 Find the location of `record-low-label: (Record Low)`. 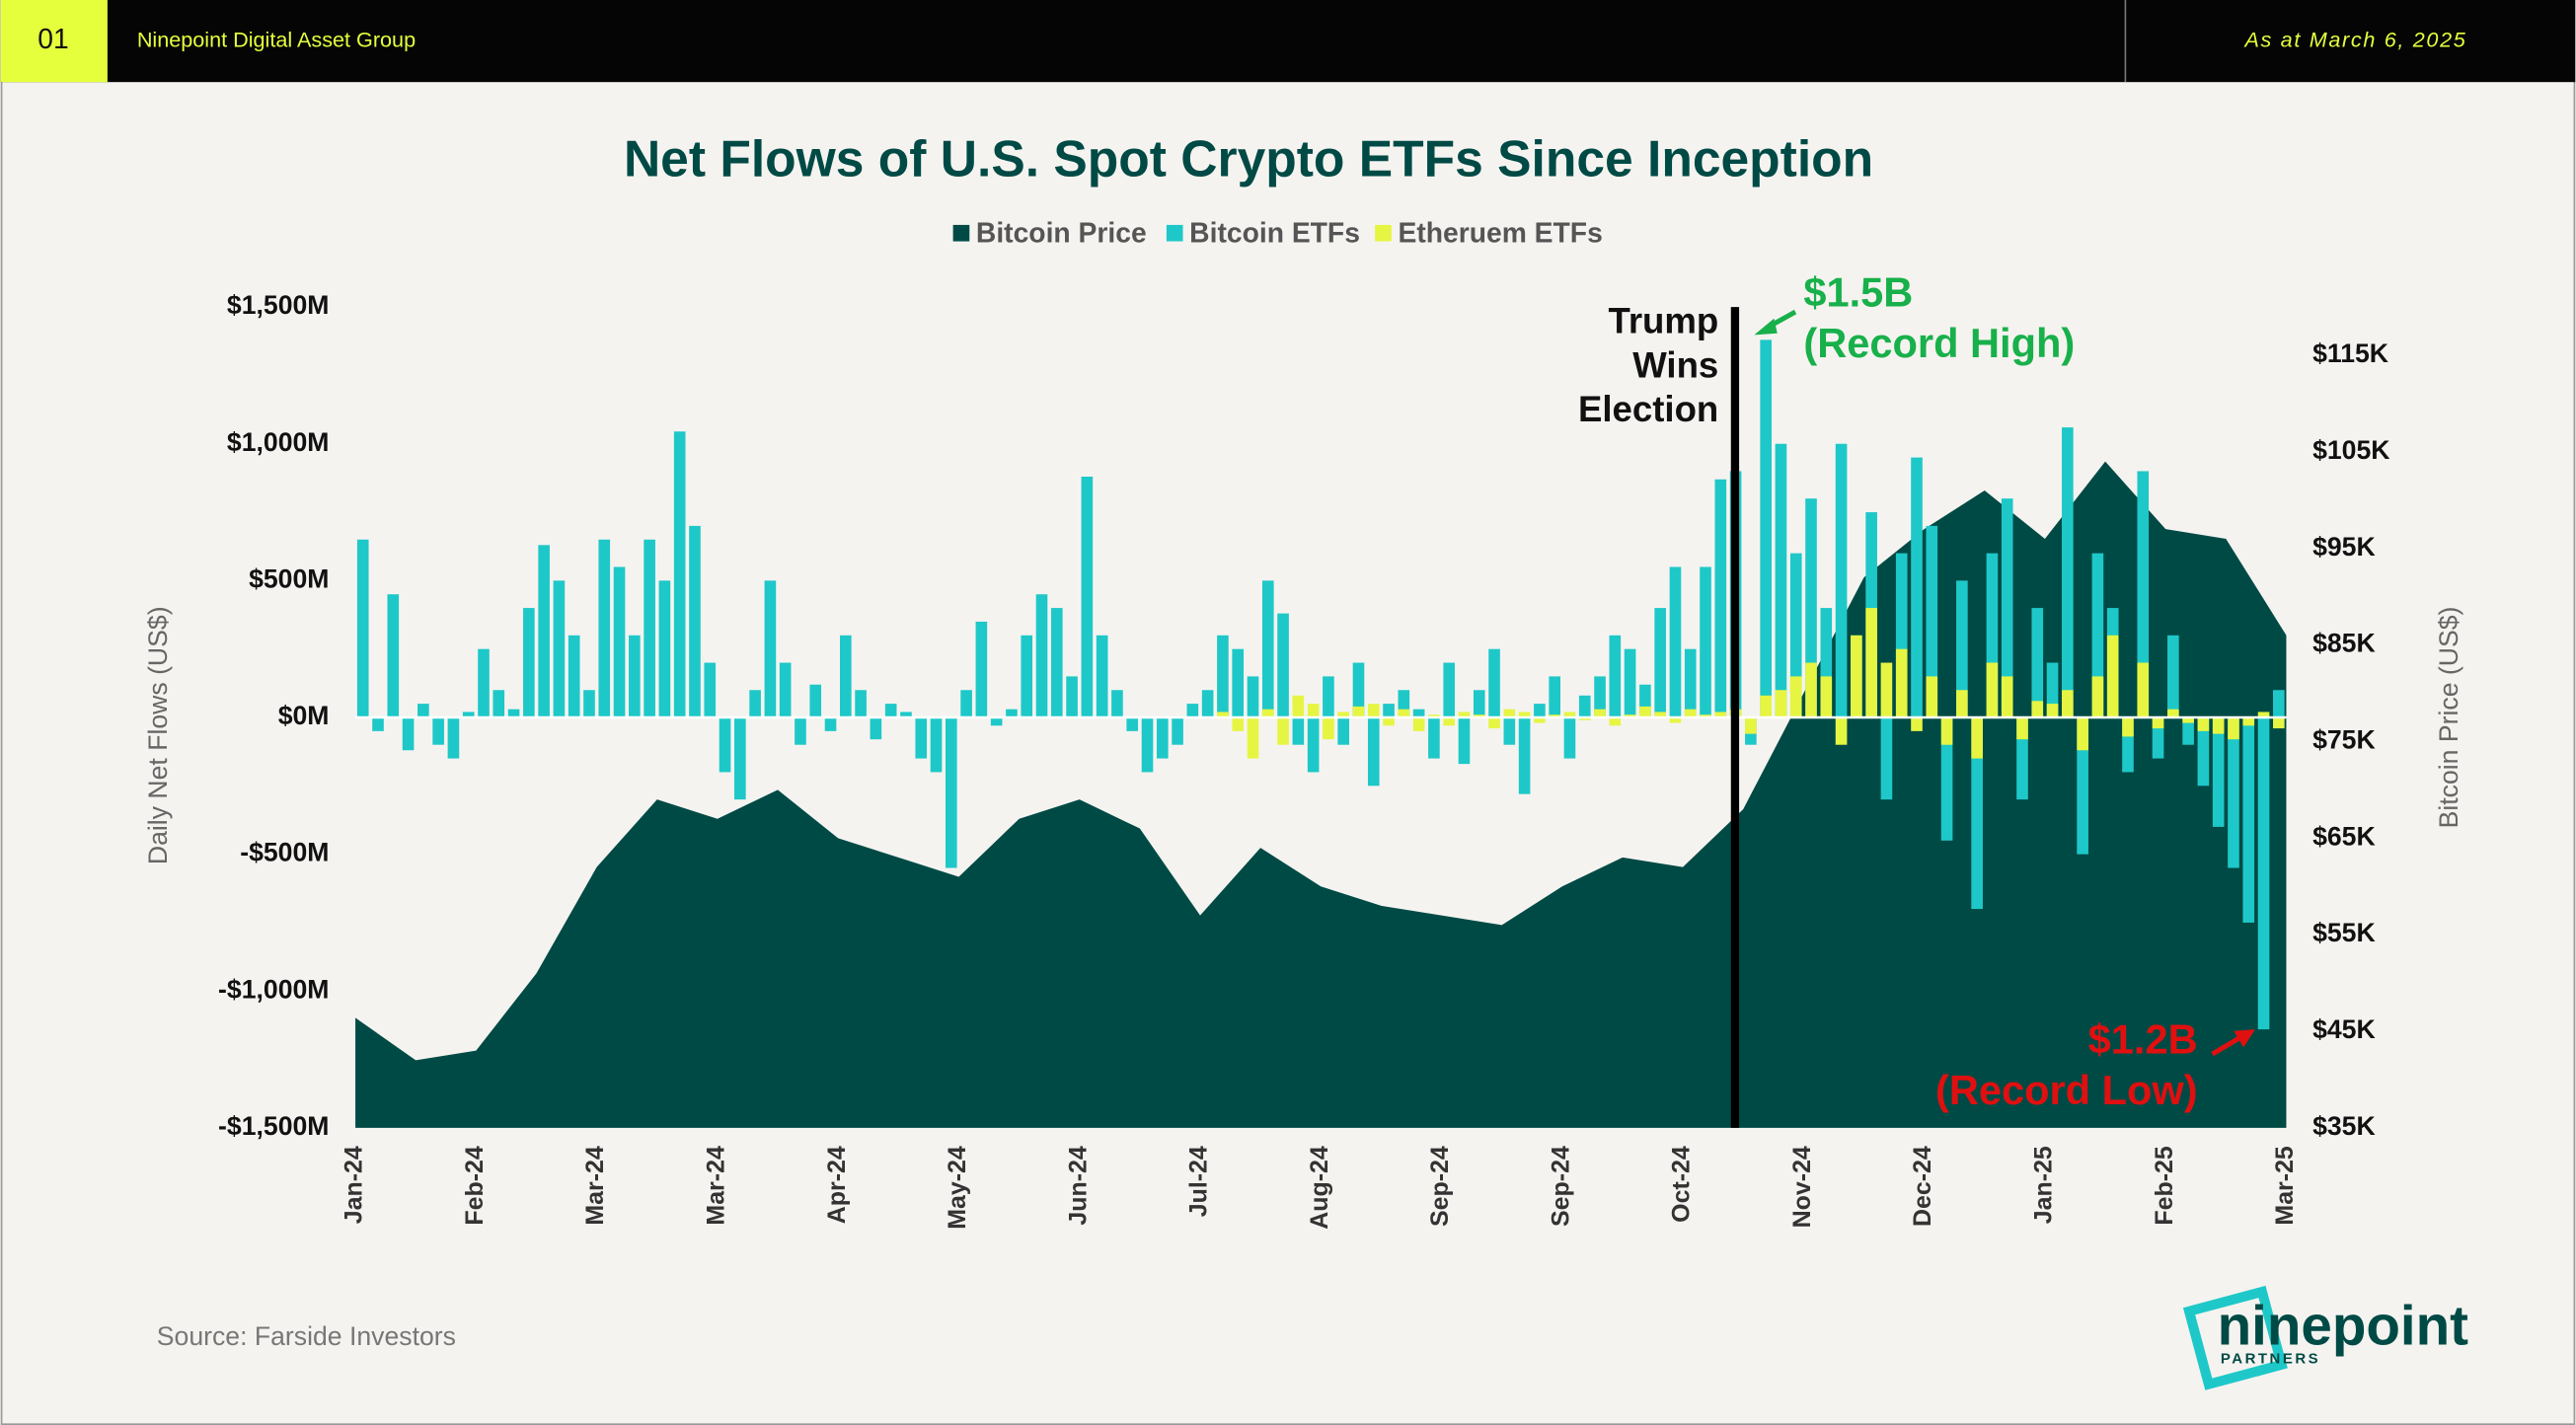

record-low-label: (Record Low) is located at coordinates (2067, 1090).